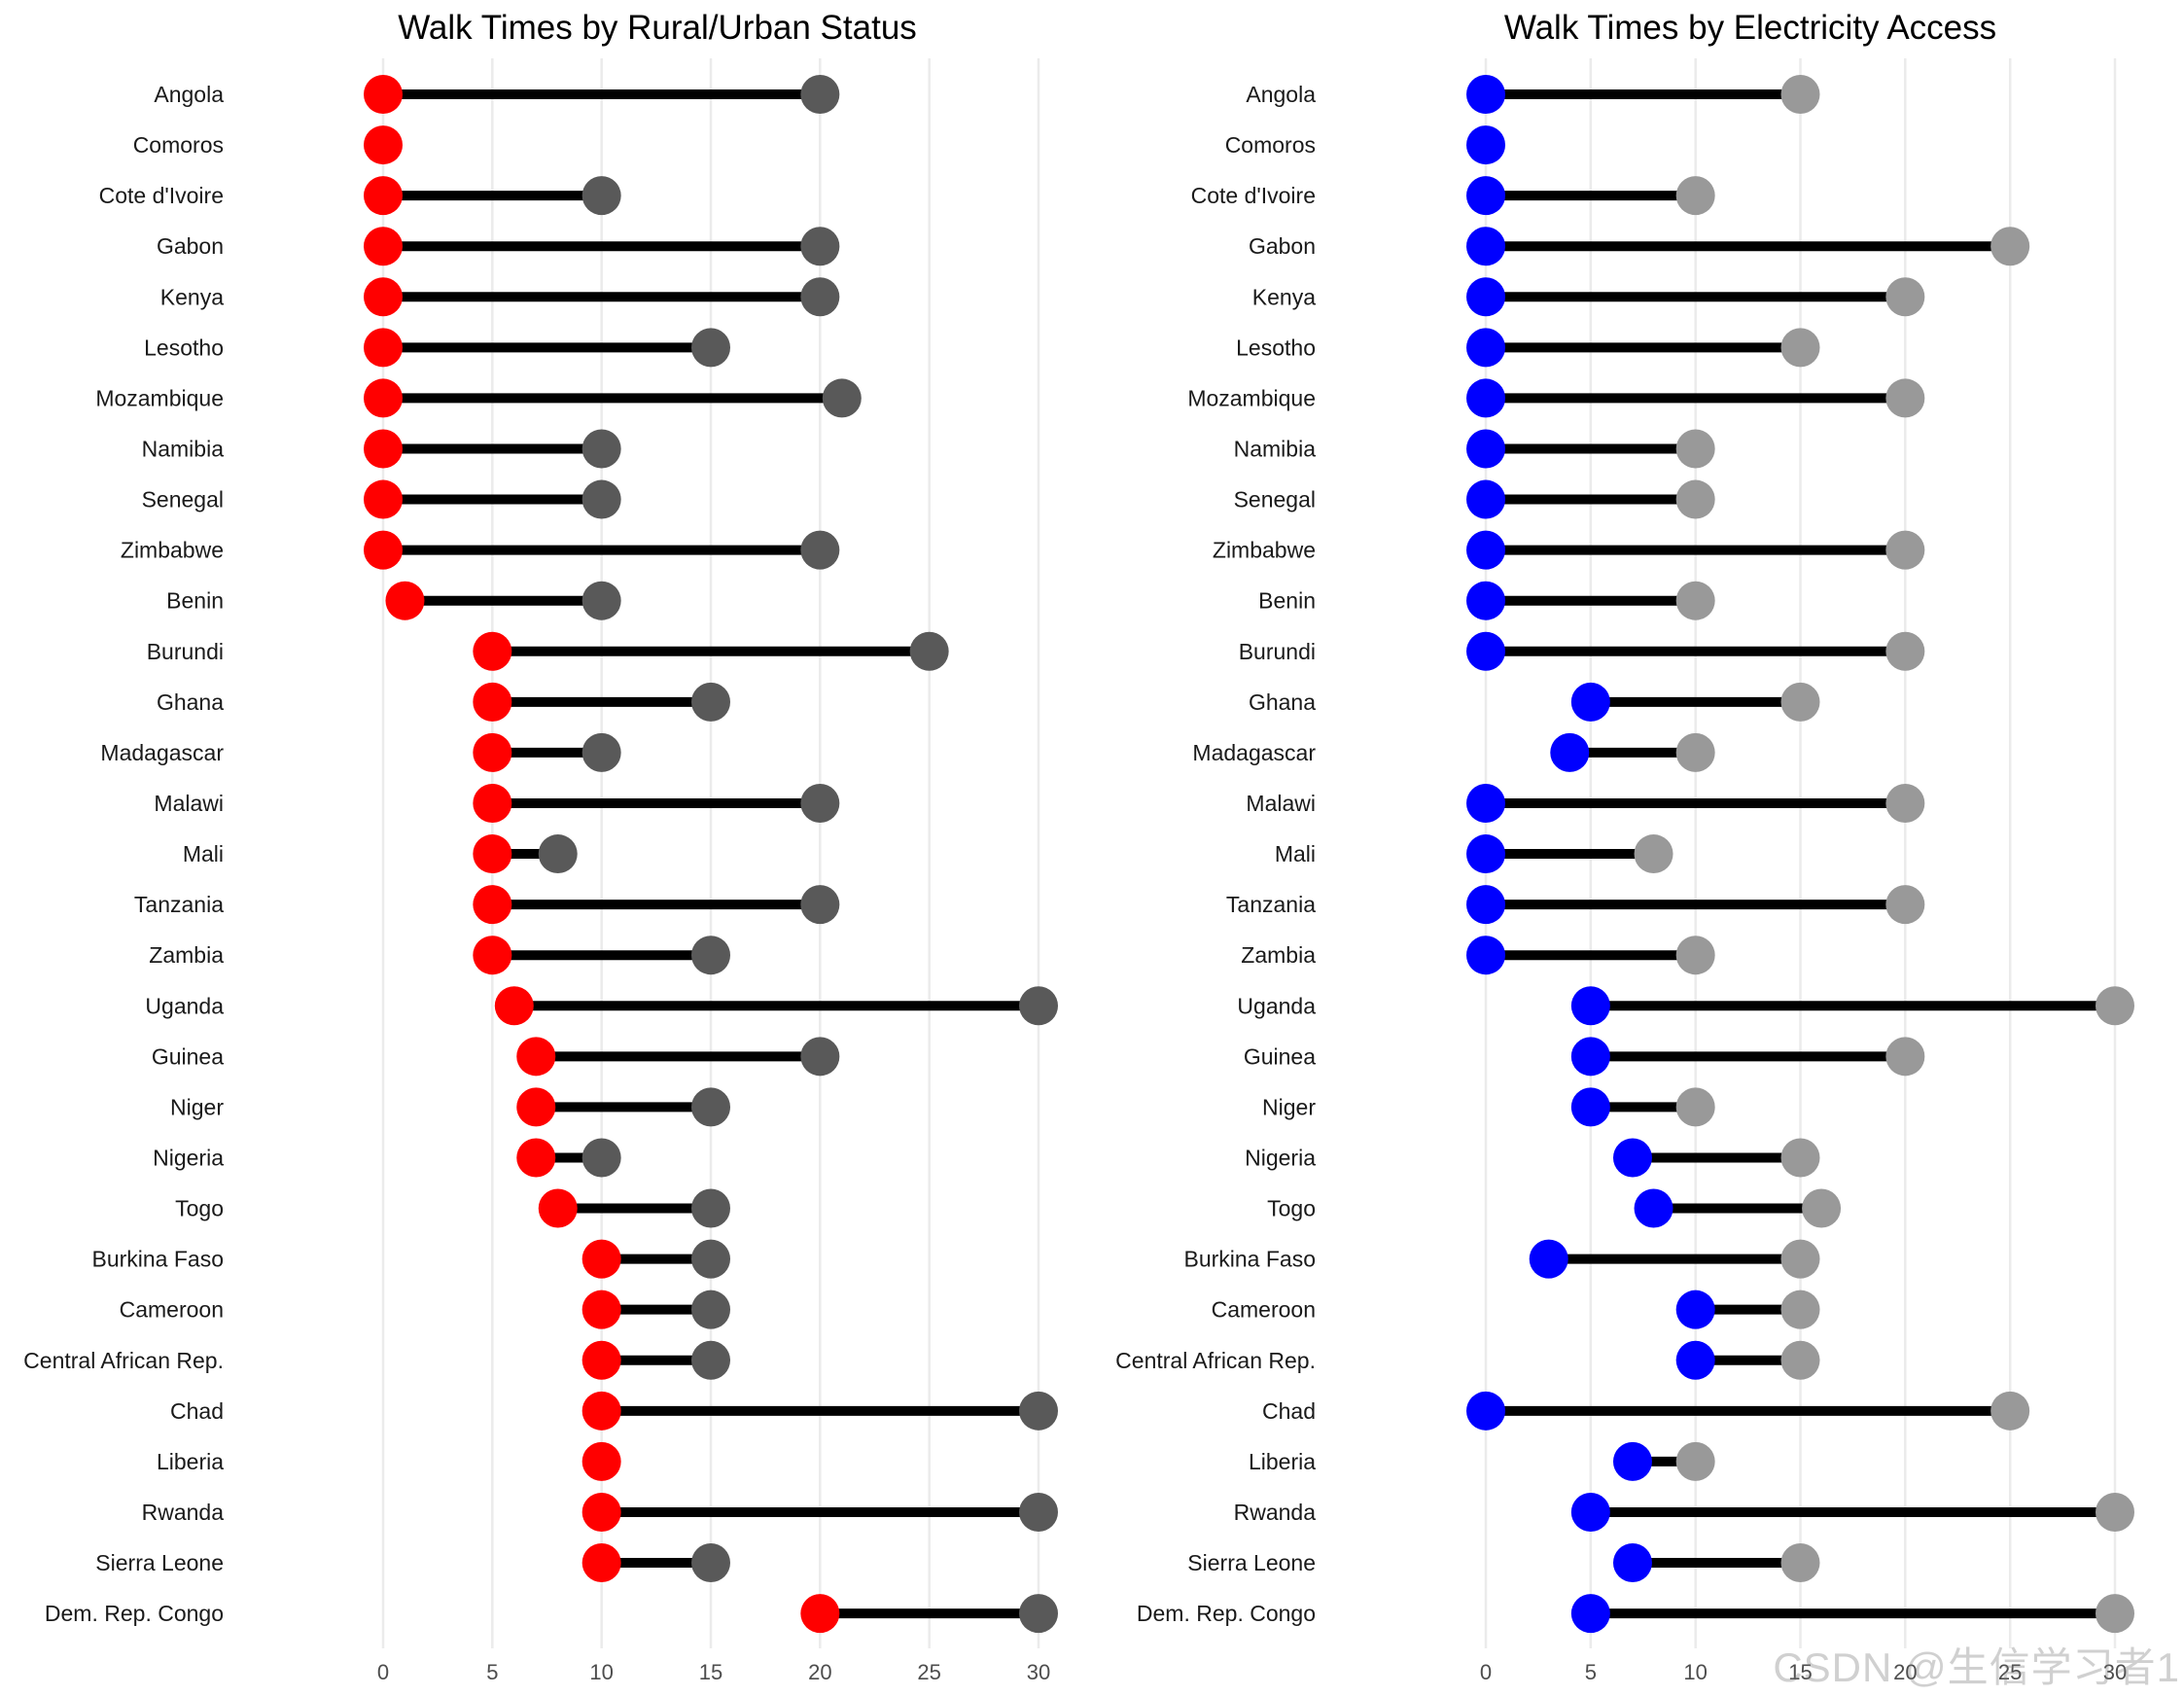 Image resolution: width=2184 pixels, height=1696 pixels. What do you see at coordinates (161, 196) in the screenshot?
I see `category-label: Cote d'Ivoire` at bounding box center [161, 196].